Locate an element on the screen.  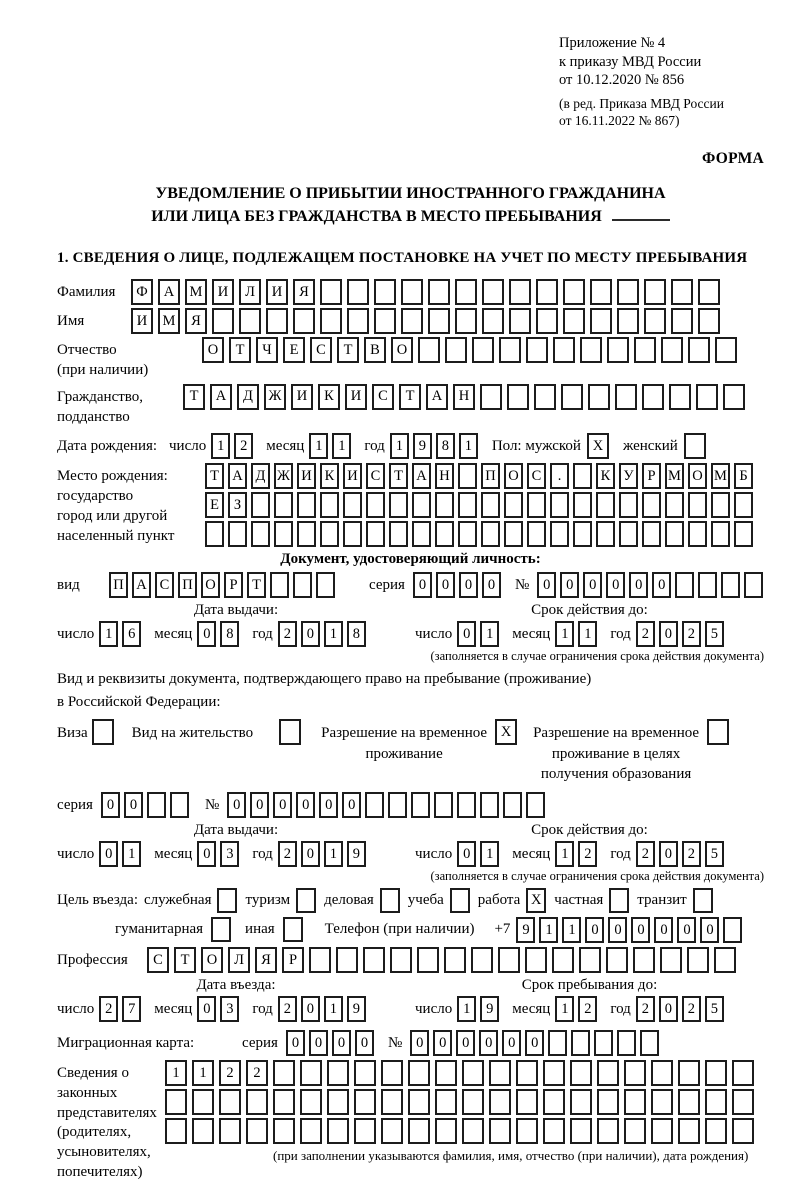
char-cell: 6 is located at coordinates (132, 634).